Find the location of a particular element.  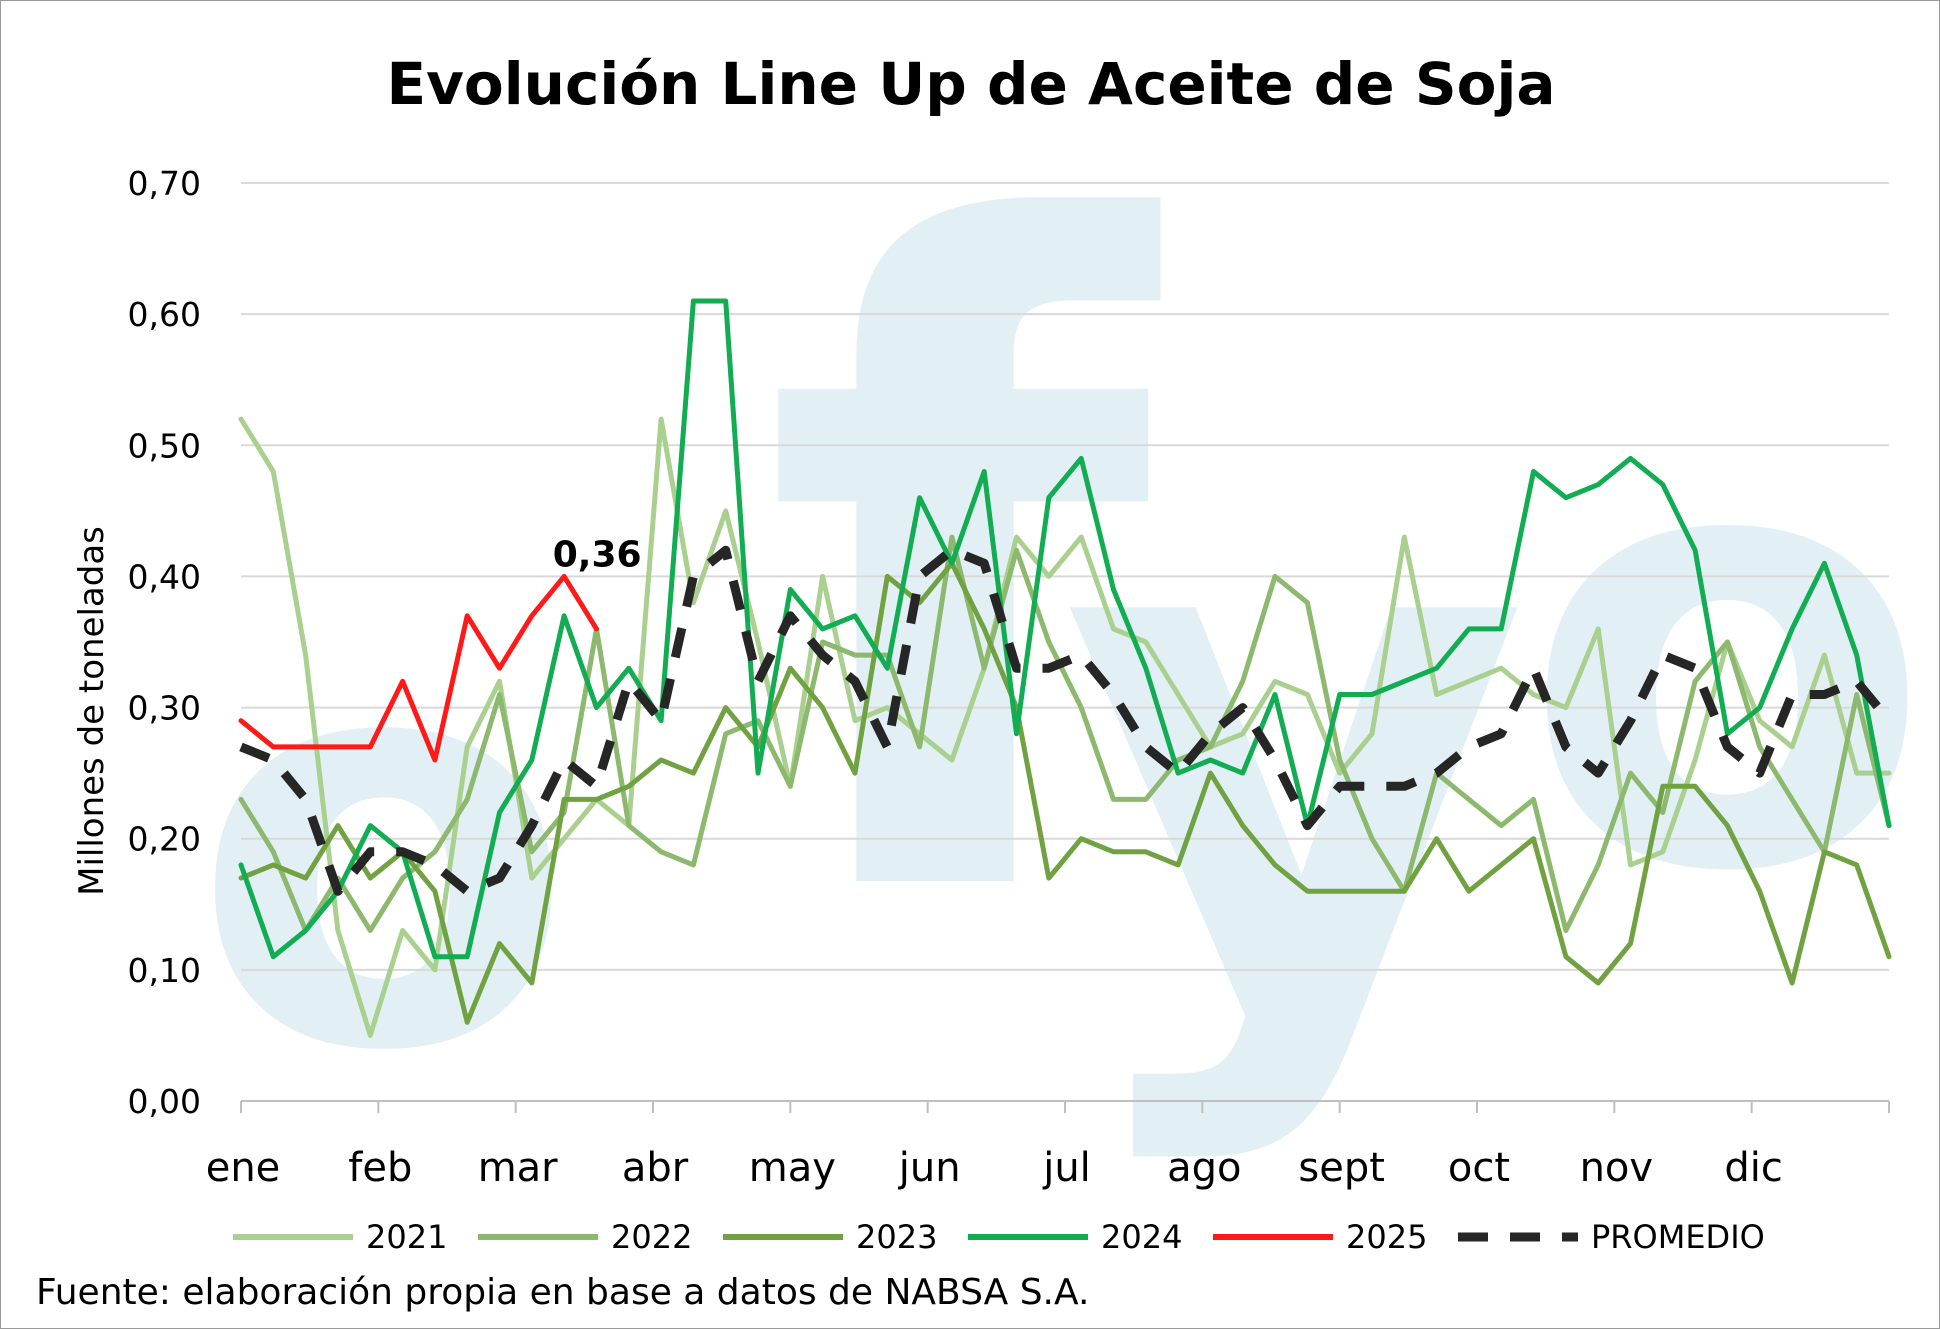

x-tick-label: mar is located at coordinates (518, 1168).